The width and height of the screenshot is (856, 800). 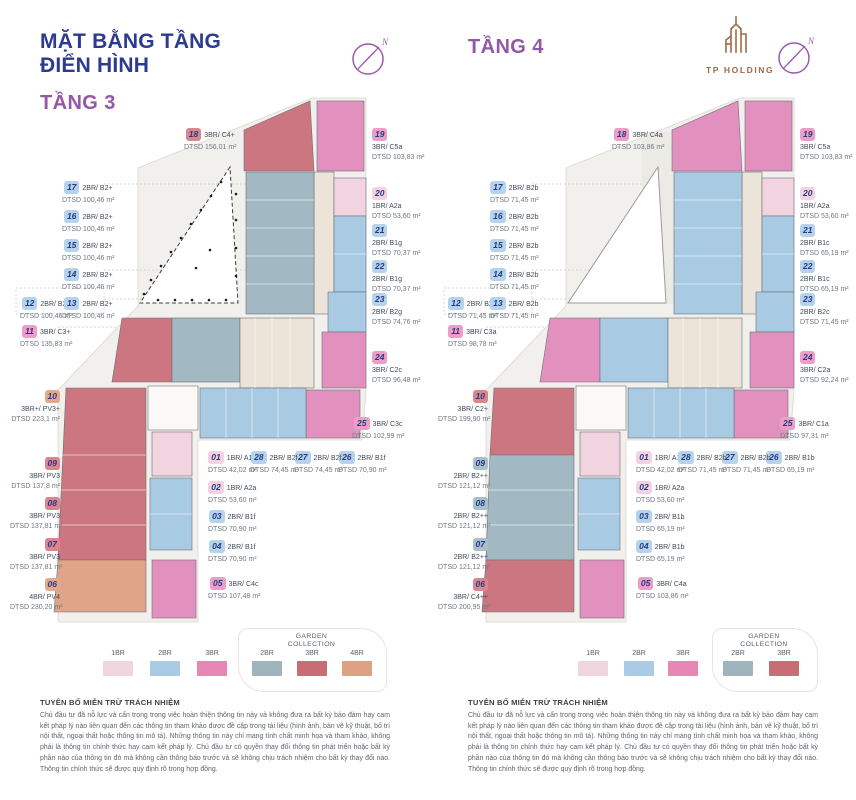 I want to click on unit-area: DTSD 200,95 m², so click(x=464, y=607).